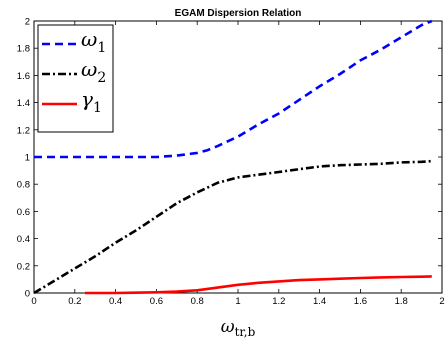  Describe the element at coordinates (23, 76) in the screenshot. I see `y-tick-label: 1.6` at that location.